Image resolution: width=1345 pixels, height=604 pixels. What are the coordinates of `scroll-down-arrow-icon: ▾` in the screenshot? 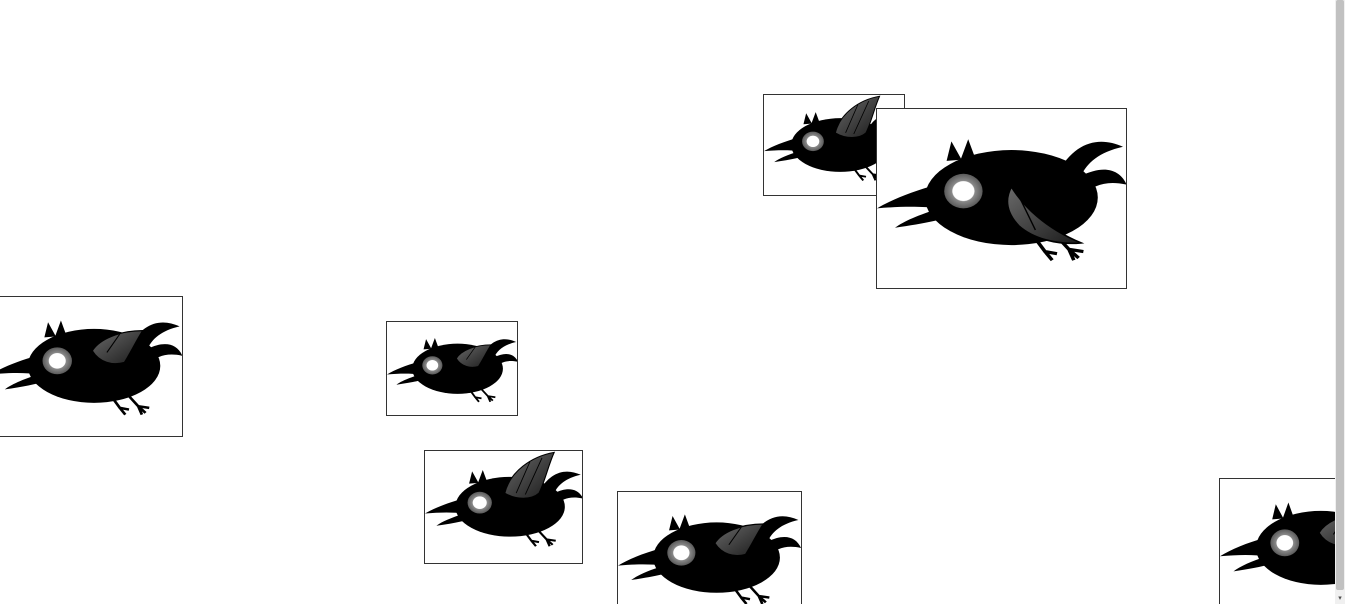 It's located at (1340, 598).